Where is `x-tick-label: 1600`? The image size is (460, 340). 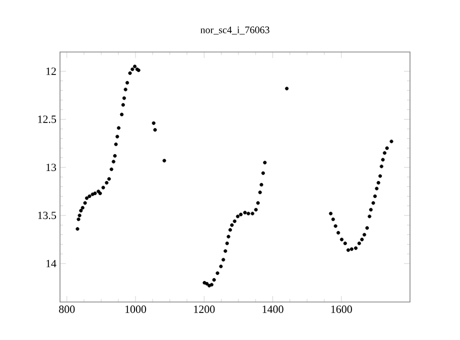
x-tick-label: 1600 is located at coordinates (341, 309).